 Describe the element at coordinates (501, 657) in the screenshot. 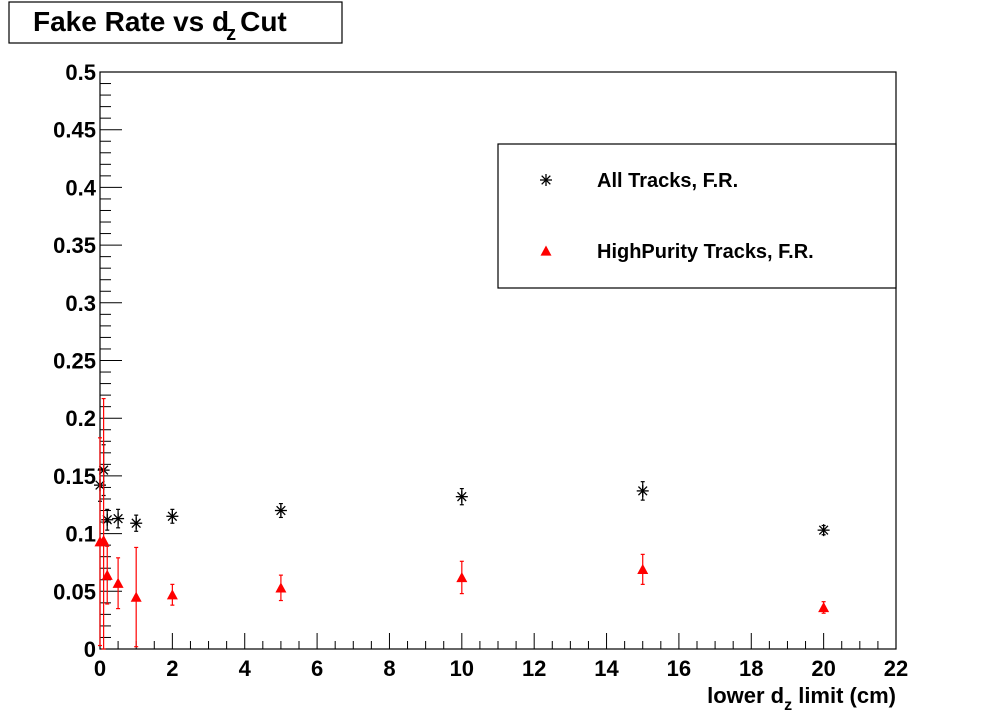

I see `x-axis: 0 2 4 6 8 10 12 14 16 18 20 22` at that location.